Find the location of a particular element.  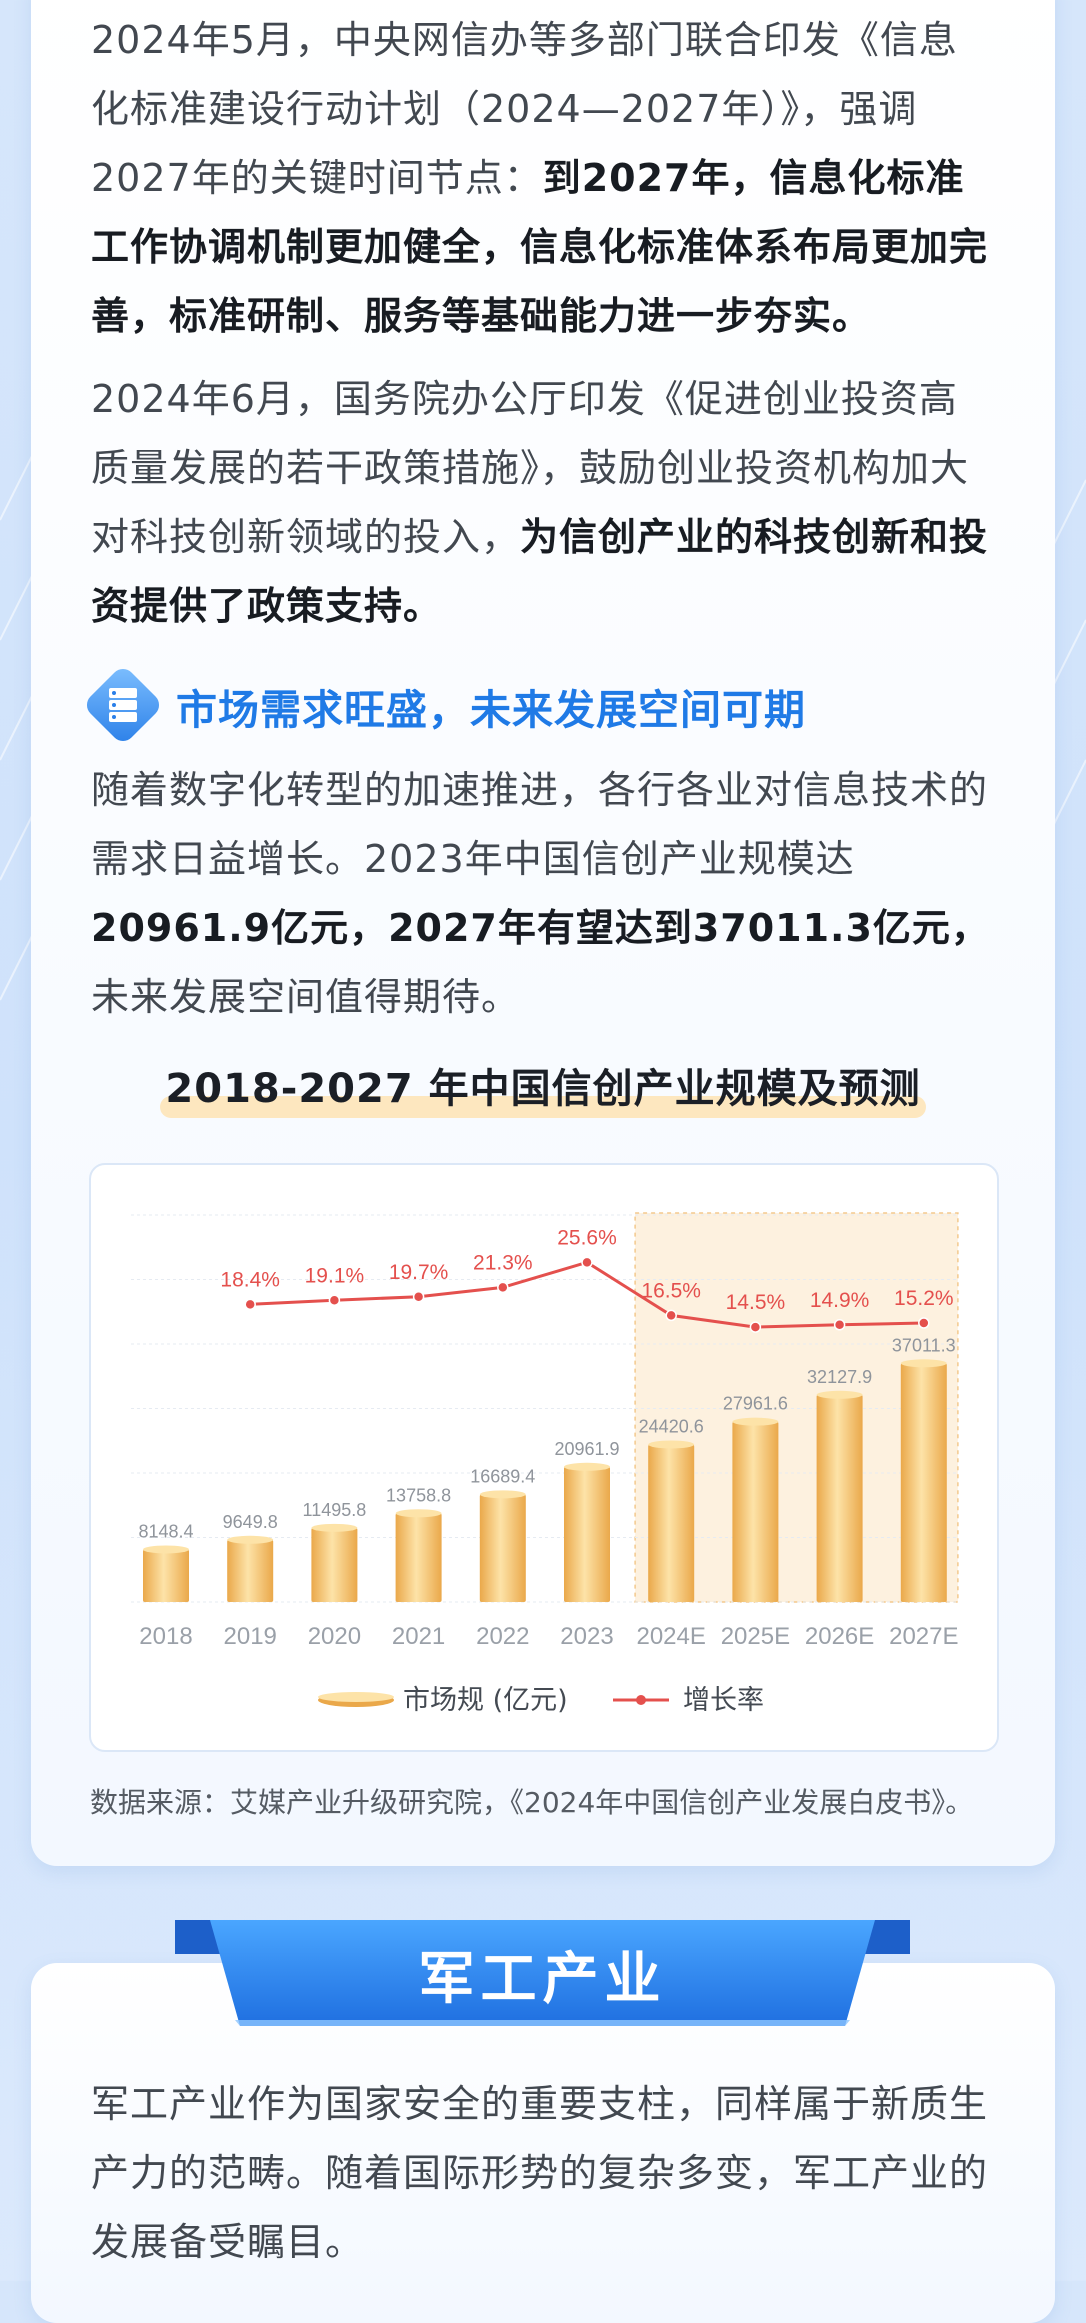

bar-value-label: 20961.9 is located at coordinates (586, 1449).